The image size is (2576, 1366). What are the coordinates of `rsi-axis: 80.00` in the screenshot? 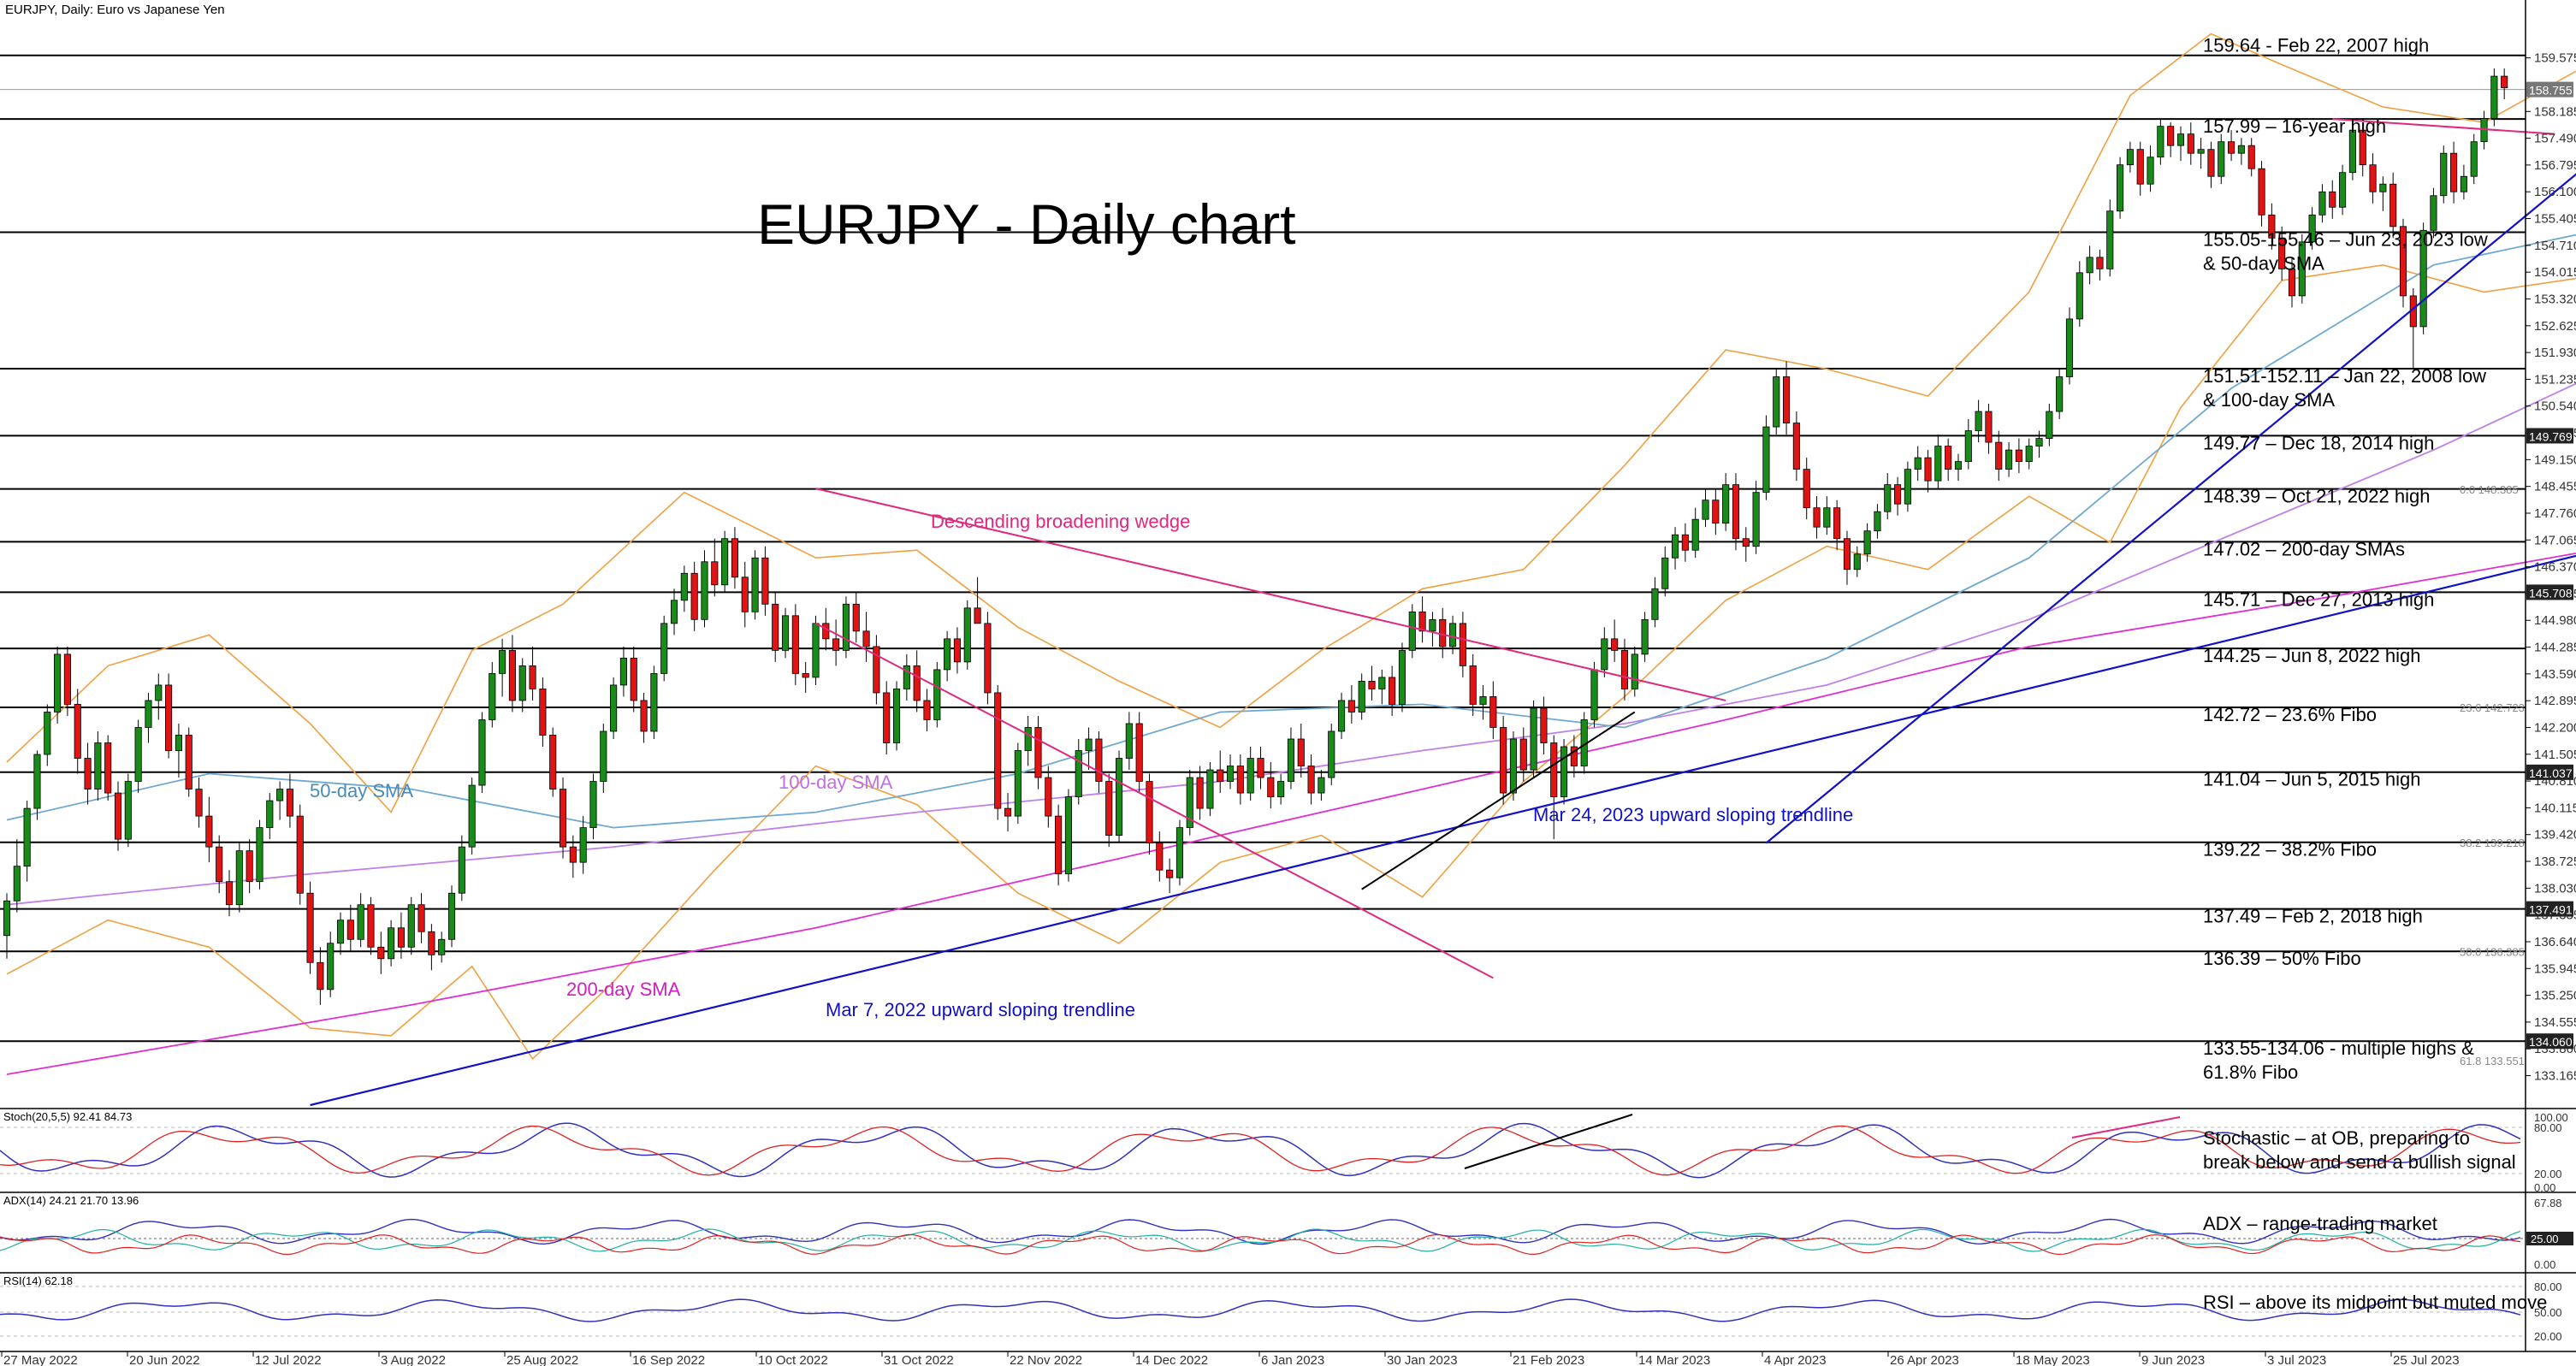 It's located at (2548, 1286).